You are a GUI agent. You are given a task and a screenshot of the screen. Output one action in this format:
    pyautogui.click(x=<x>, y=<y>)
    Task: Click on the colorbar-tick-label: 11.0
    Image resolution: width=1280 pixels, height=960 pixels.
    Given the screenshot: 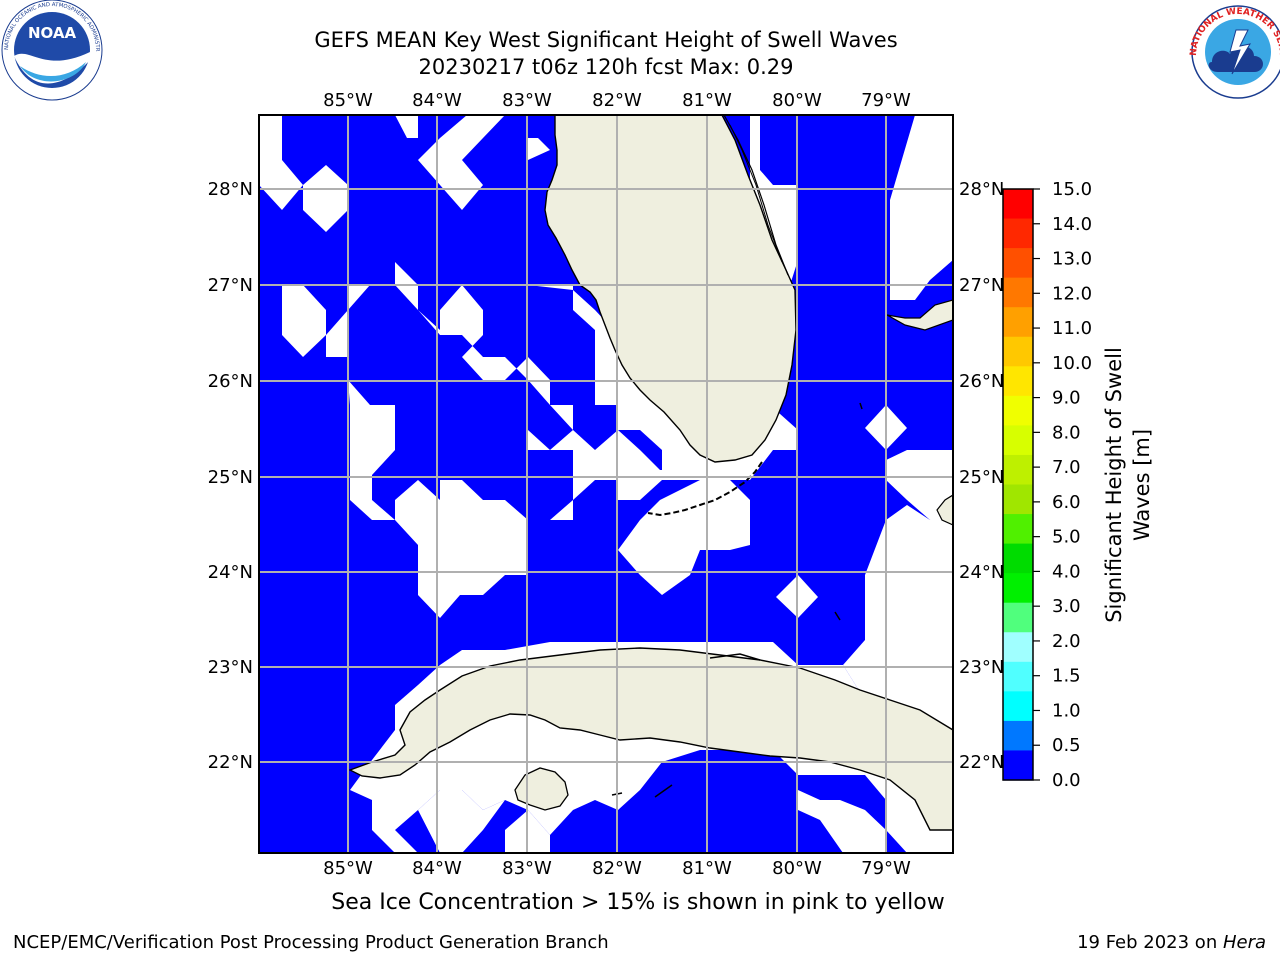 What is the action you would take?
    pyautogui.click(x=1072, y=328)
    